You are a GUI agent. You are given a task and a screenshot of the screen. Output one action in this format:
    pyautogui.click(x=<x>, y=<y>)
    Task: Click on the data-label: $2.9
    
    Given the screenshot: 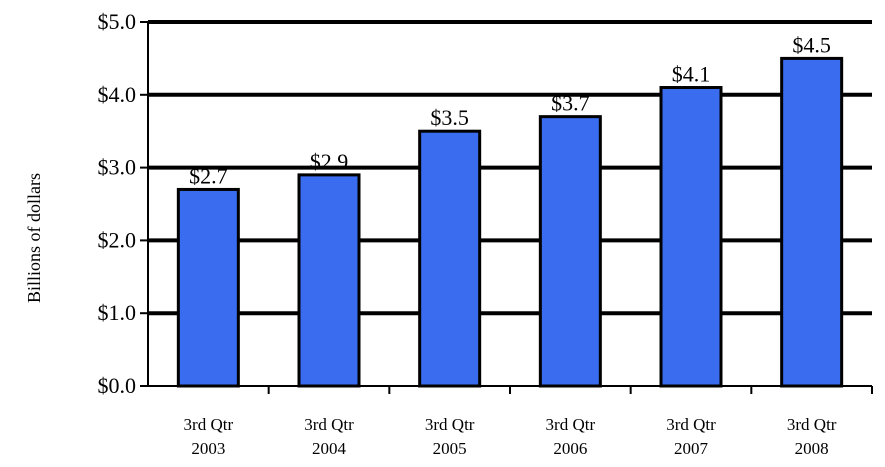 What is the action you would take?
    pyautogui.click(x=329, y=161)
    